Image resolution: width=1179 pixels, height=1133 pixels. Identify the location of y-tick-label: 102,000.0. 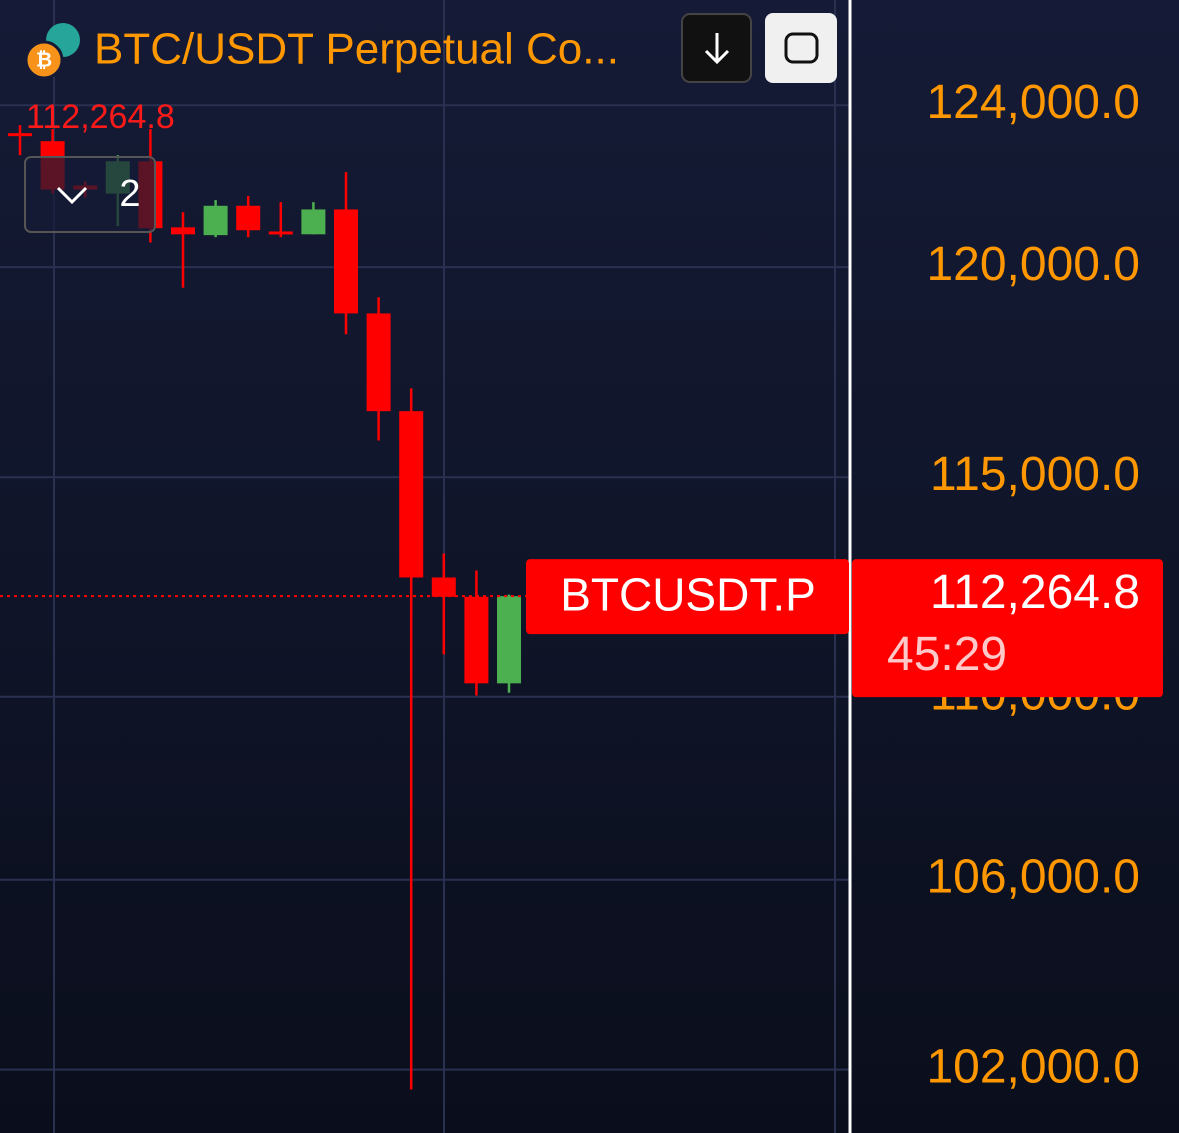
(1033, 1066).